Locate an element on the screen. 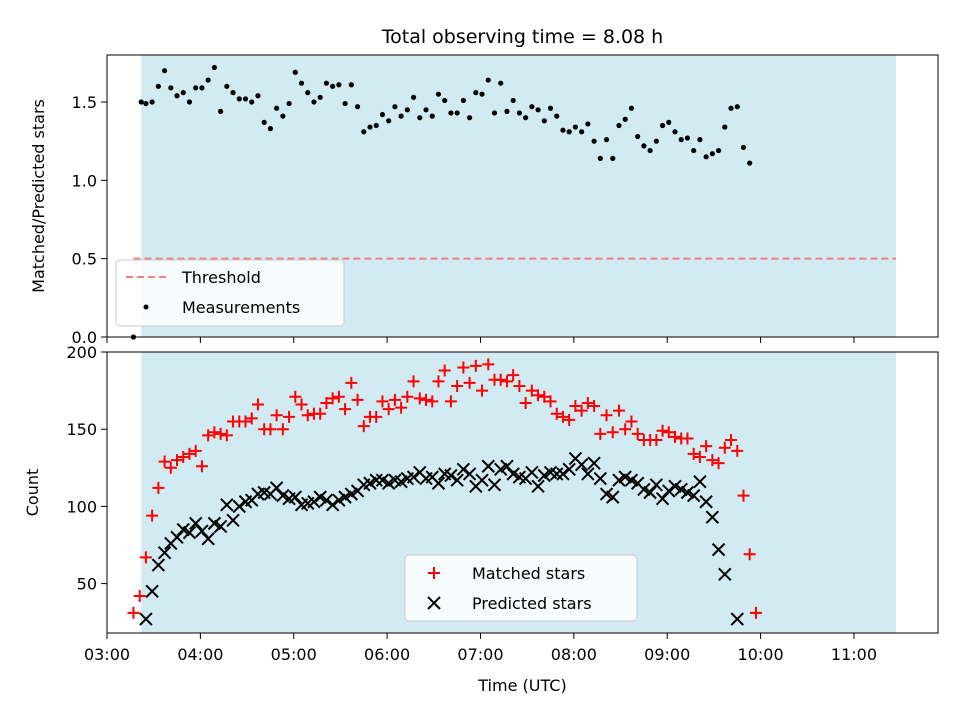 The image size is (960, 724). x-tick-label: 08:00 is located at coordinates (574, 654).